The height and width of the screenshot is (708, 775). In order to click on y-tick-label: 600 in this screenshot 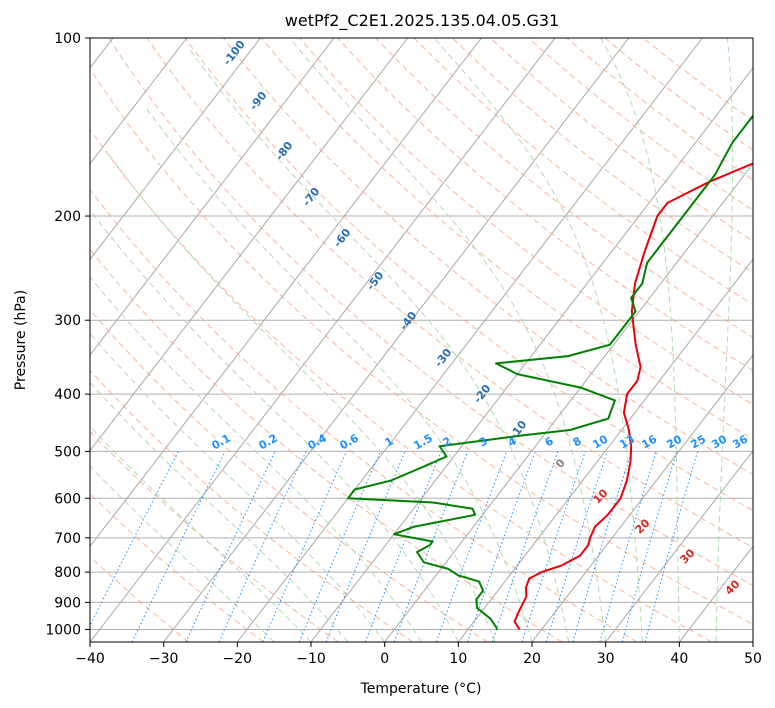, I will do `click(67, 499)`.